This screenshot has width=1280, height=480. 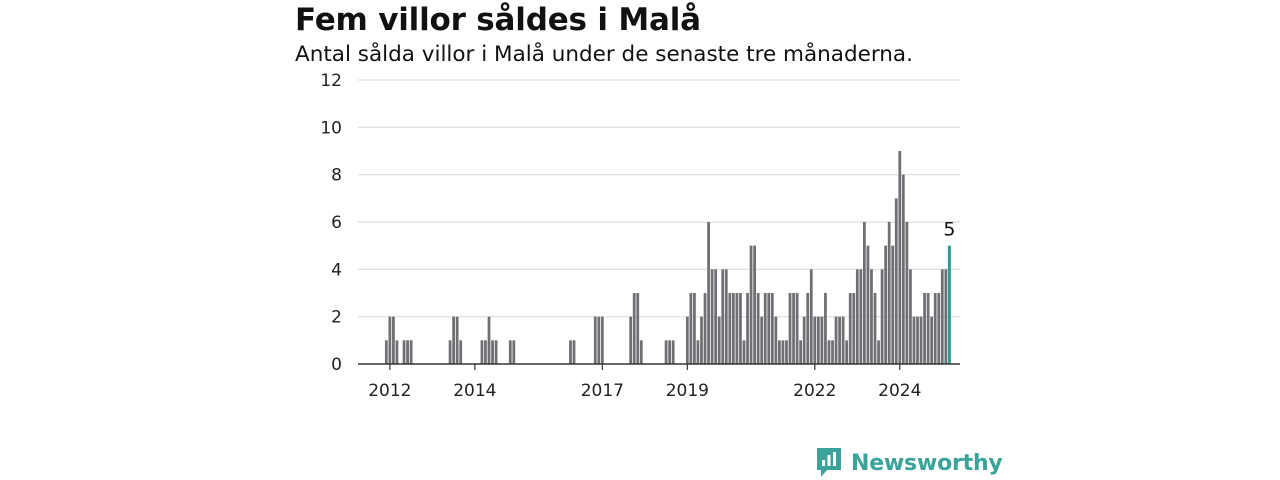 I want to click on brand-logo: Newsworthy, so click(x=909, y=463).